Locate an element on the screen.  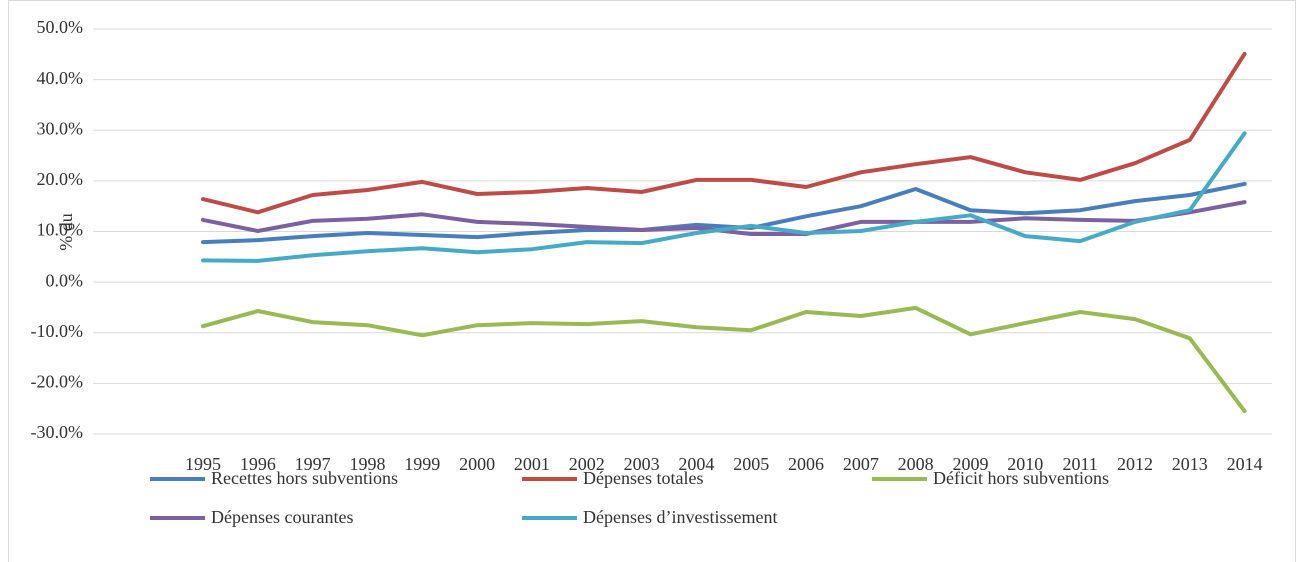
y-tick-label: -20.0% is located at coordinates (57, 382).